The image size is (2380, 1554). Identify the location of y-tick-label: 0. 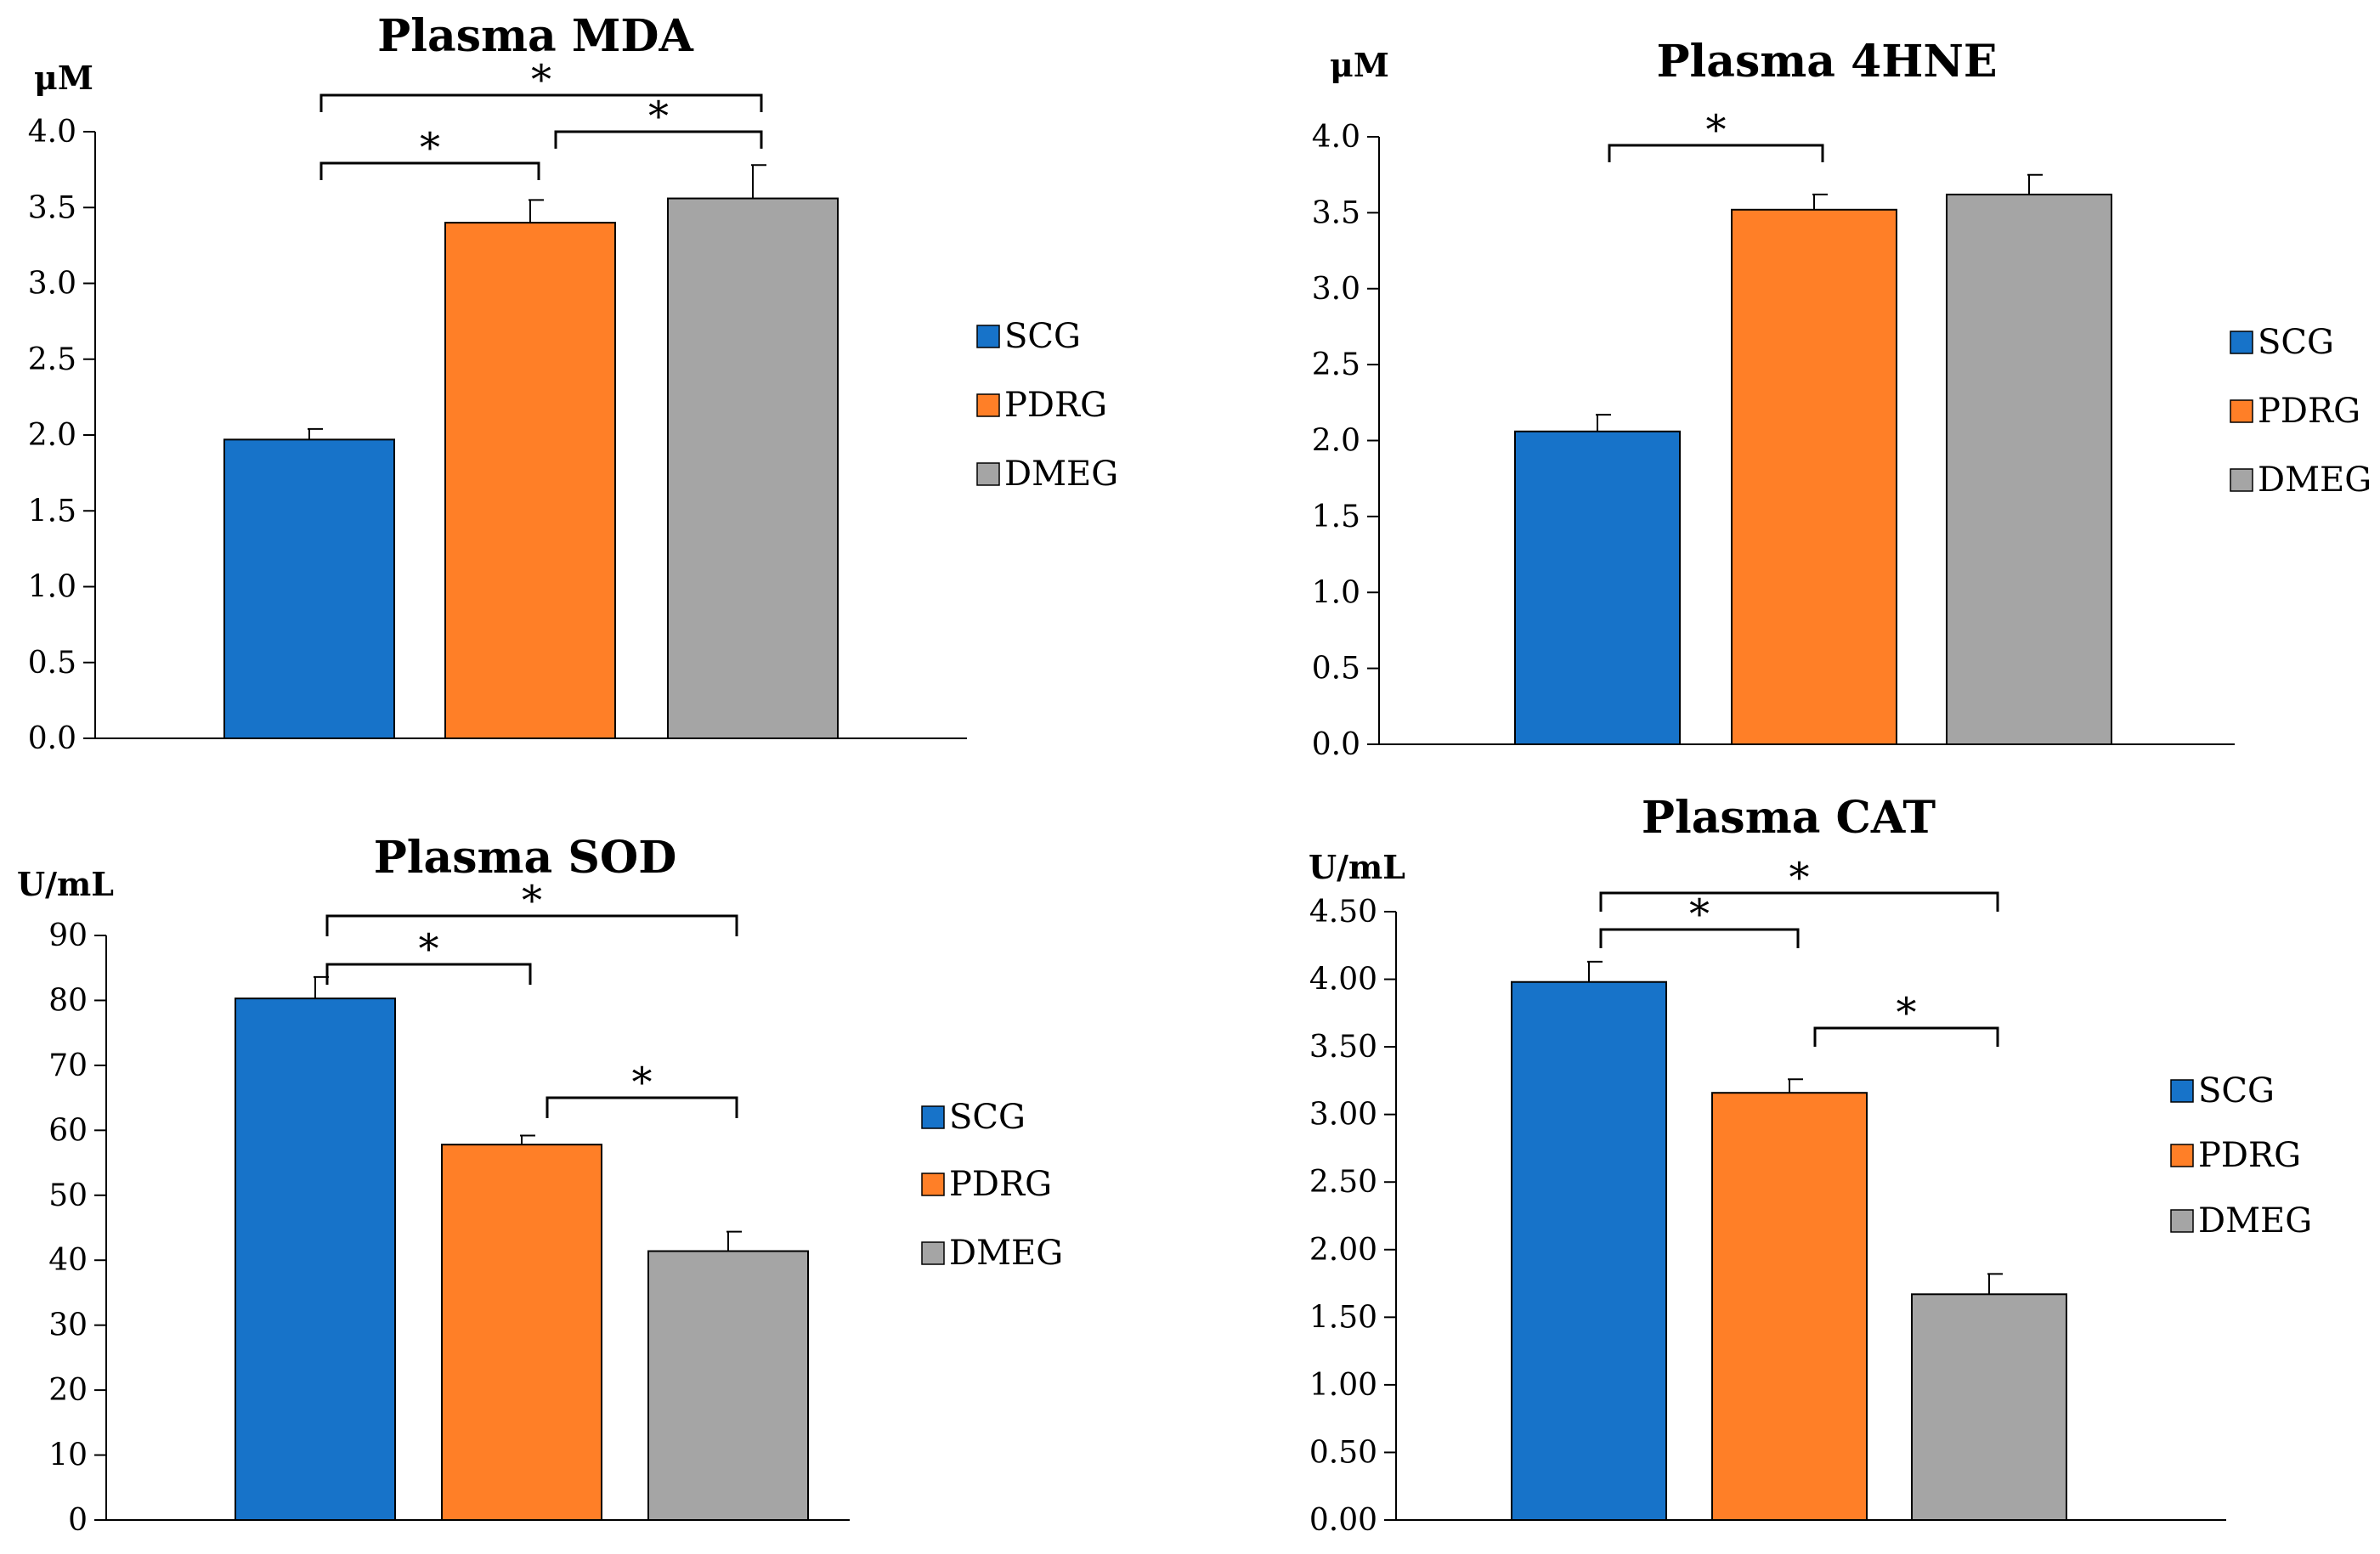
(78, 1520).